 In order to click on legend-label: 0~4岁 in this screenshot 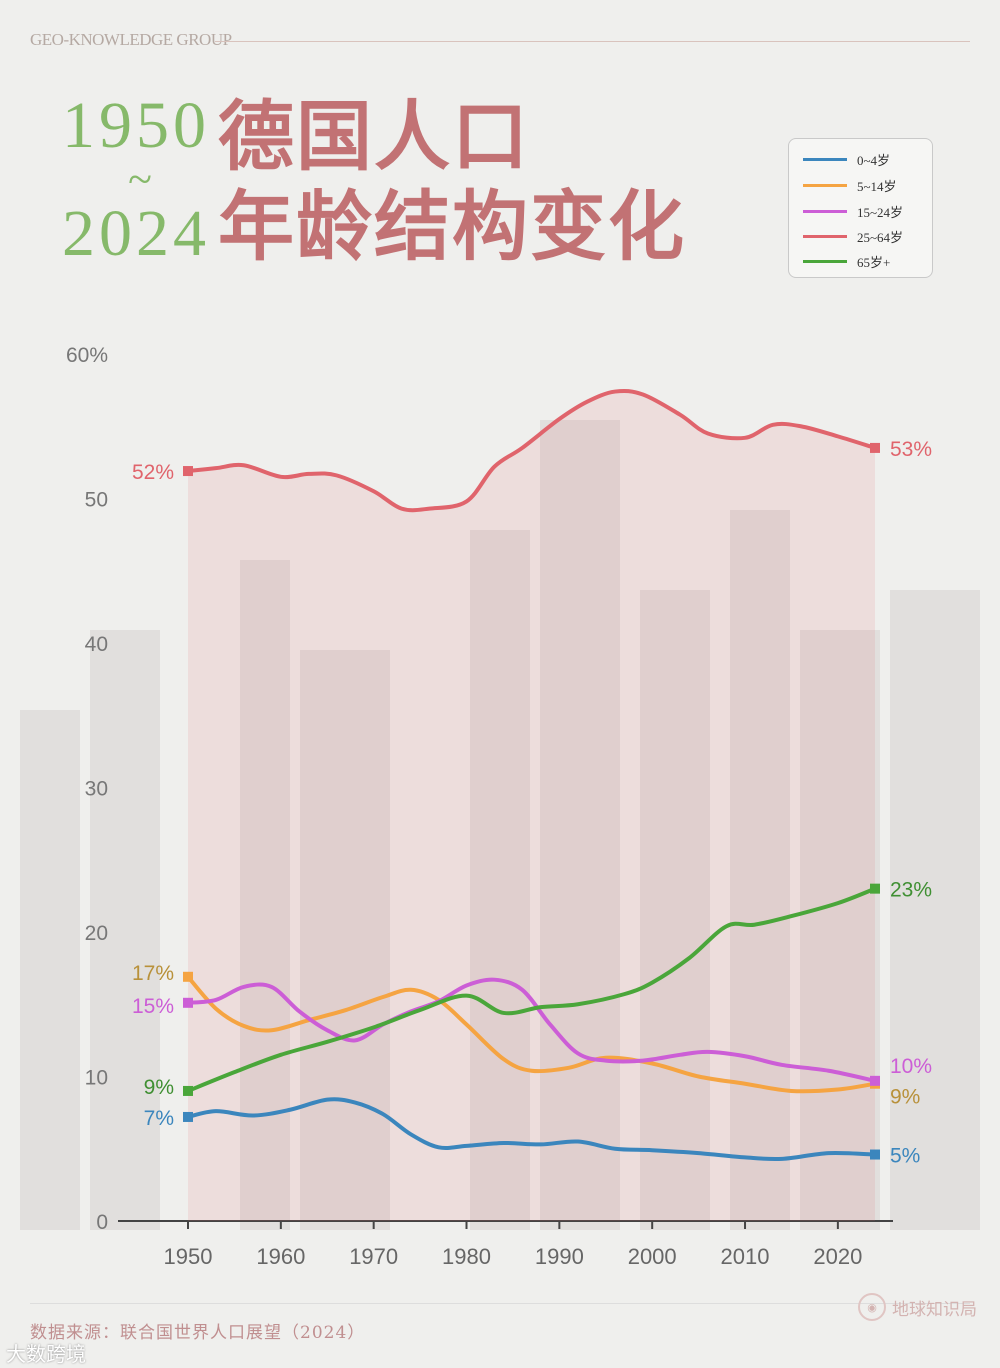, I will do `click(874, 160)`.